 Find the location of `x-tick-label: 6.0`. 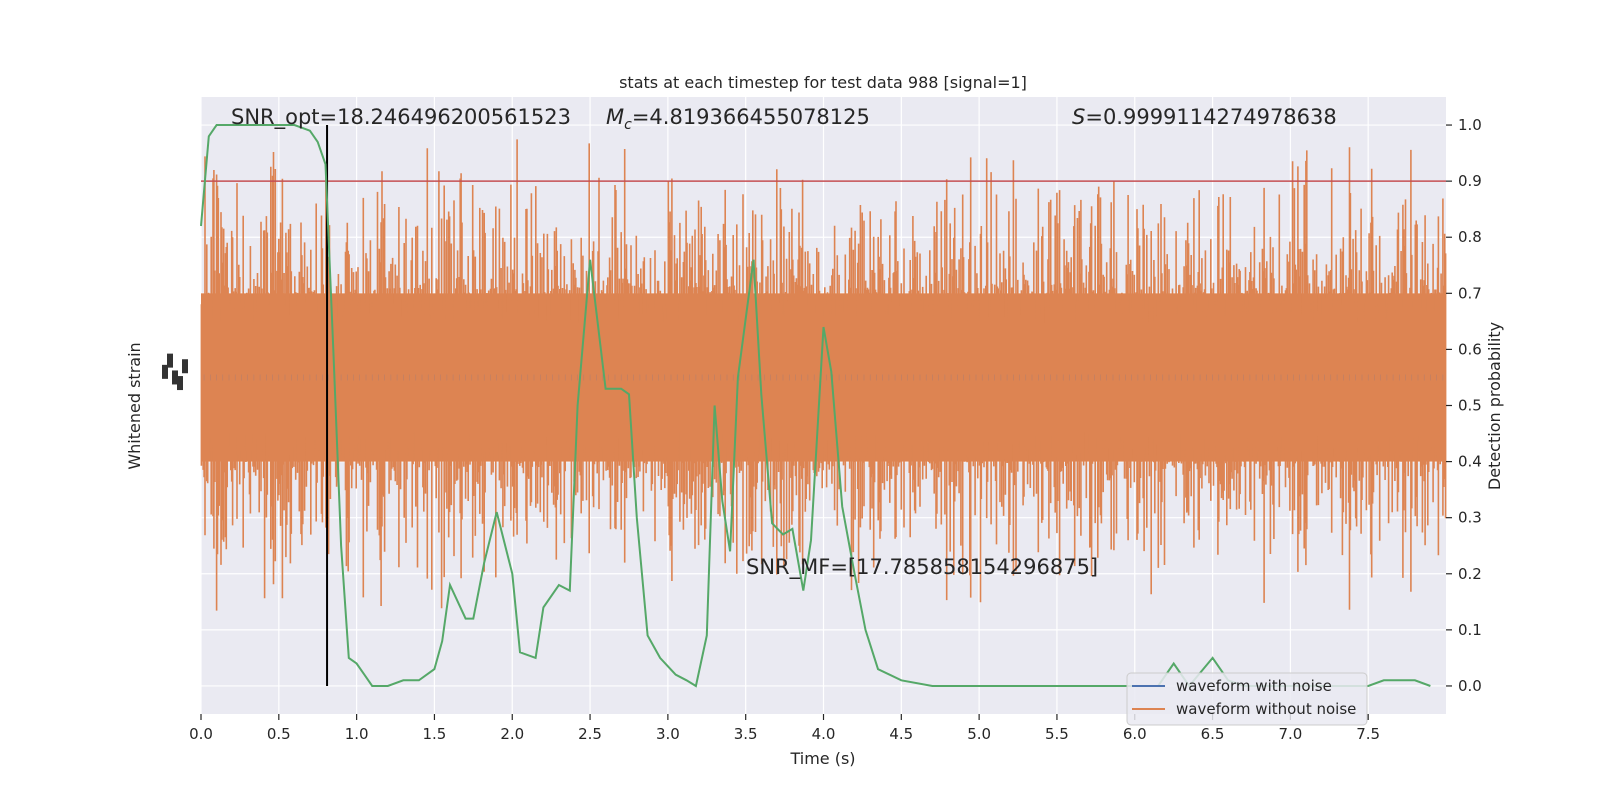

x-tick-label: 6.0 is located at coordinates (1135, 734).